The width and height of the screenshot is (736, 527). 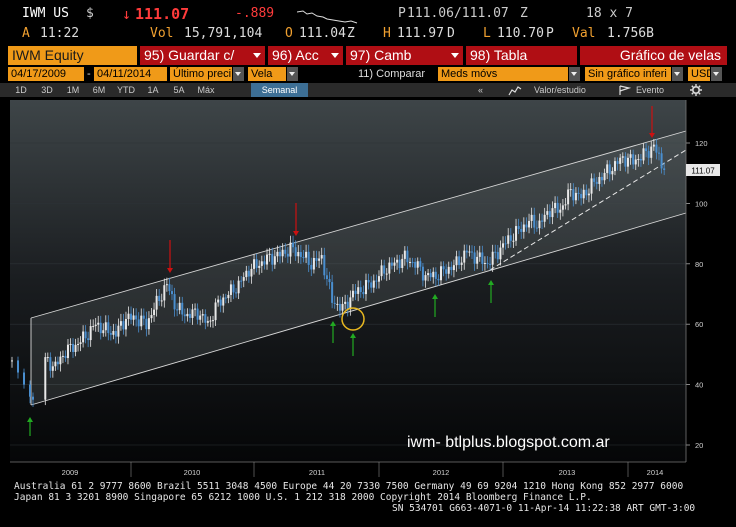 I want to click on tab-máx: Máx, so click(x=206, y=90).